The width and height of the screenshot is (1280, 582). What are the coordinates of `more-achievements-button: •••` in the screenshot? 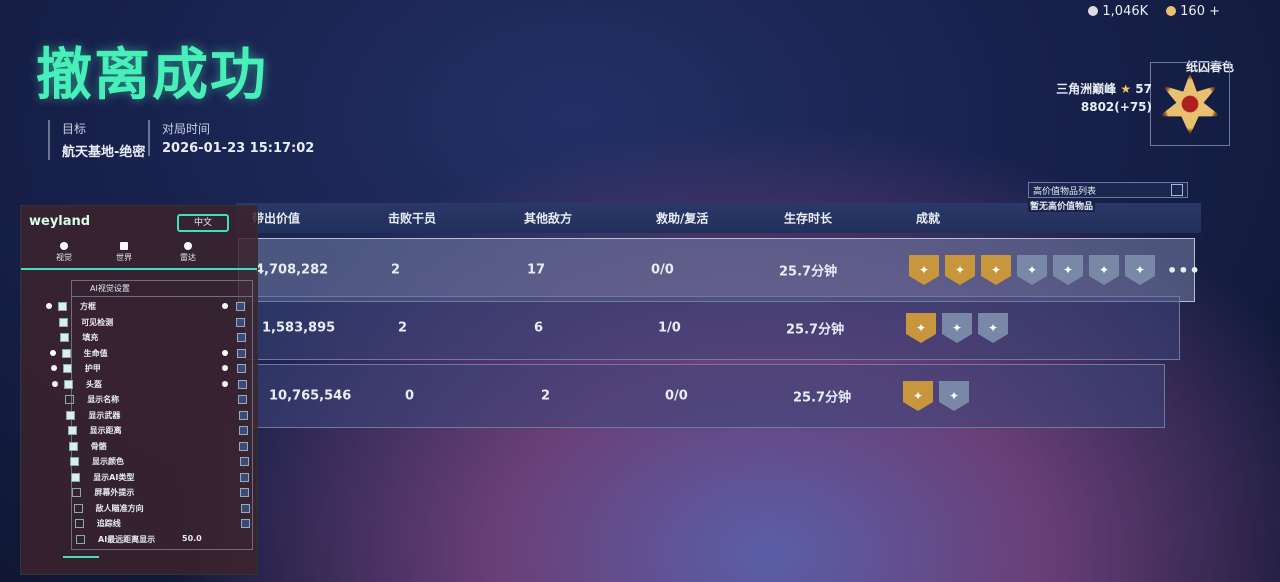 It's located at (1184, 270).